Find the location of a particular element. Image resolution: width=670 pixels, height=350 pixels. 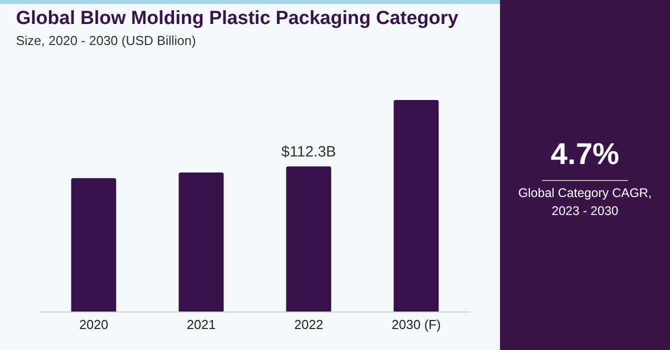

x-tick-label: 2030 (F) is located at coordinates (416, 324).